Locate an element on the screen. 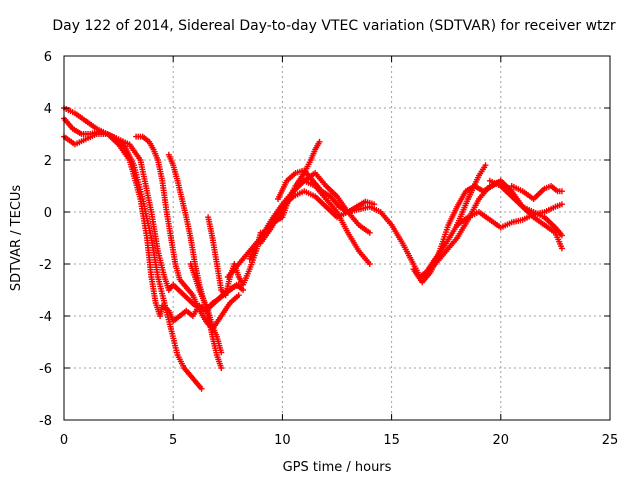  y-tick-label: -6 is located at coordinates (45, 369).